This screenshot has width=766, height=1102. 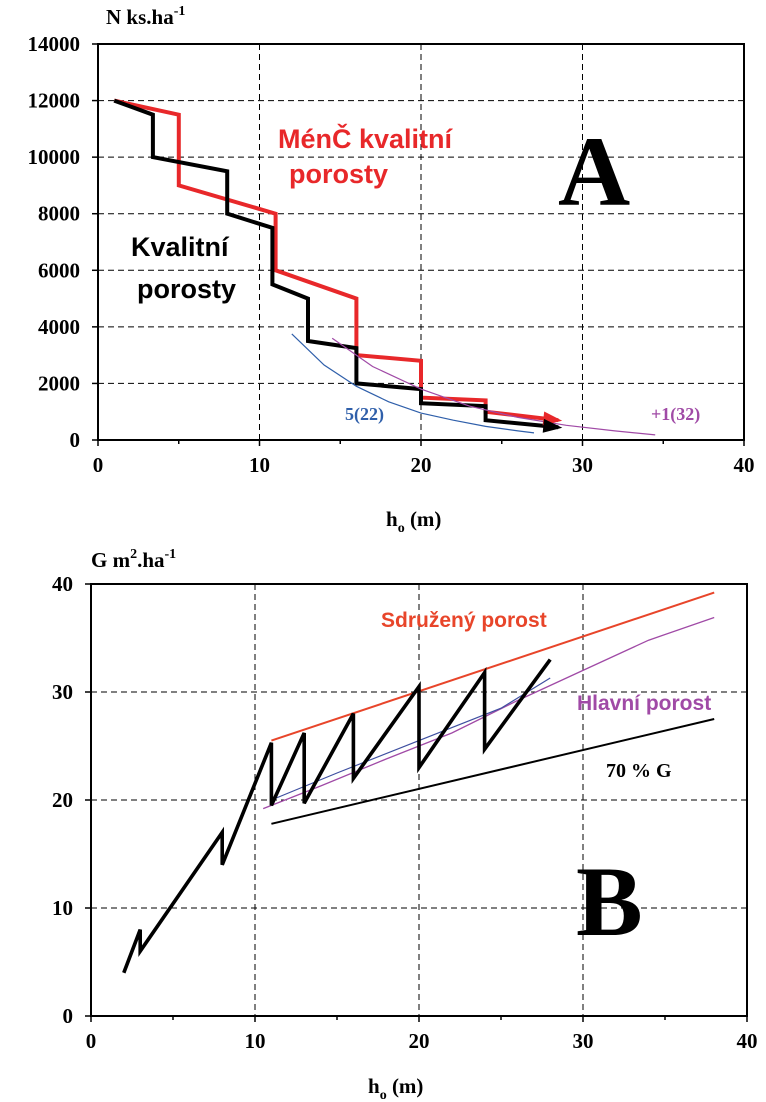 I want to click on black-series-arrow-head, so click(x=552, y=425).